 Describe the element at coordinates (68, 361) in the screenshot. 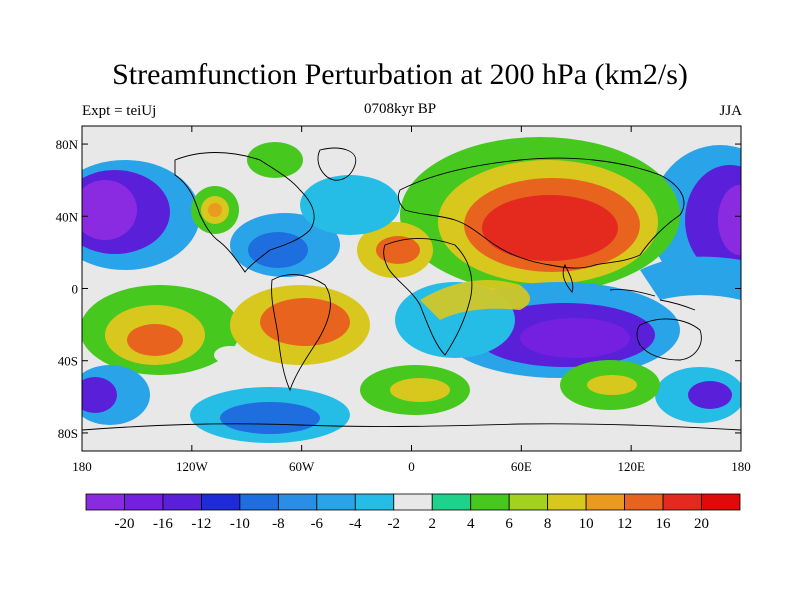

I see `lat-tick-label: 40S` at that location.